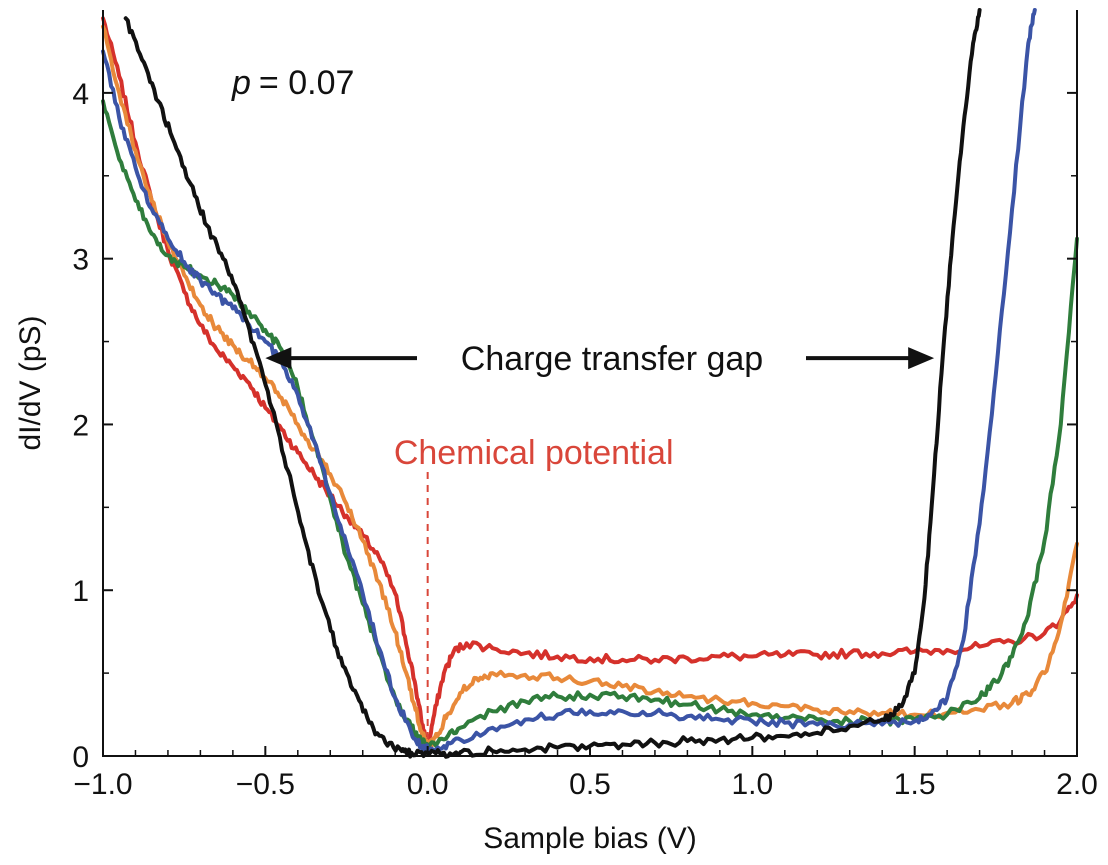 The image size is (1108, 865). Describe the element at coordinates (80, 591) in the screenshot. I see `y-tick-label: 1` at that location.